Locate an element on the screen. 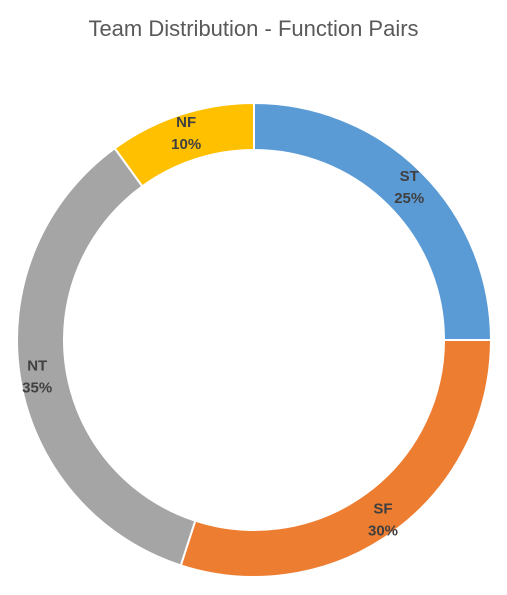 The height and width of the screenshot is (595, 507). slice-nf is located at coordinates (184, 144).